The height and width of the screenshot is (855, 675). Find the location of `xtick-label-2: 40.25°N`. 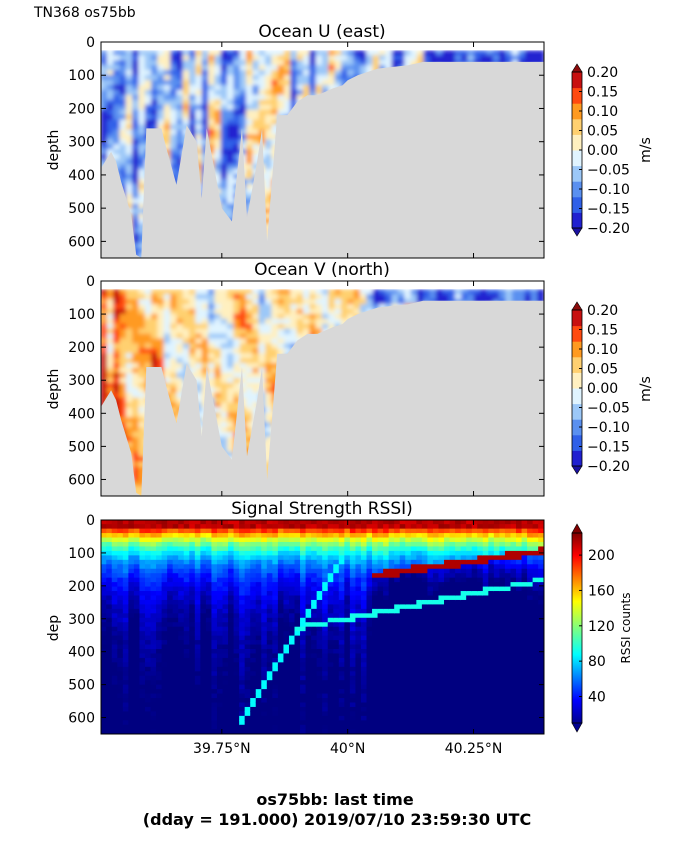

xtick-label-2: 40.25°N is located at coordinates (474, 749).